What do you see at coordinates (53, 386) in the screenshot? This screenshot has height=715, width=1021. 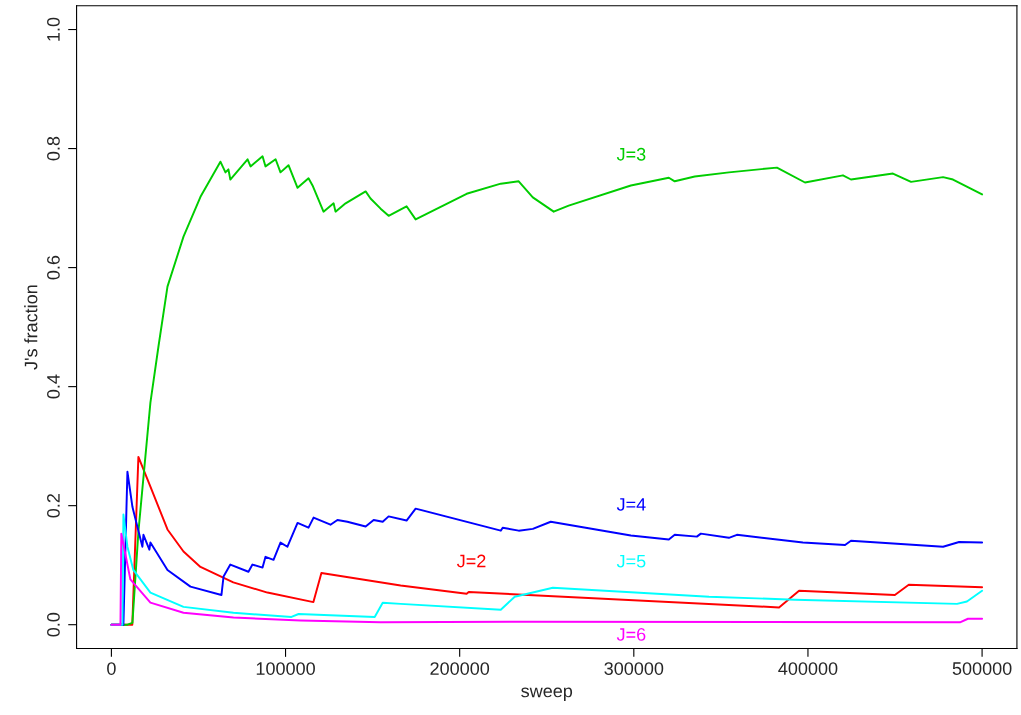 I see `y-tick-label: 0.4` at bounding box center [53, 386].